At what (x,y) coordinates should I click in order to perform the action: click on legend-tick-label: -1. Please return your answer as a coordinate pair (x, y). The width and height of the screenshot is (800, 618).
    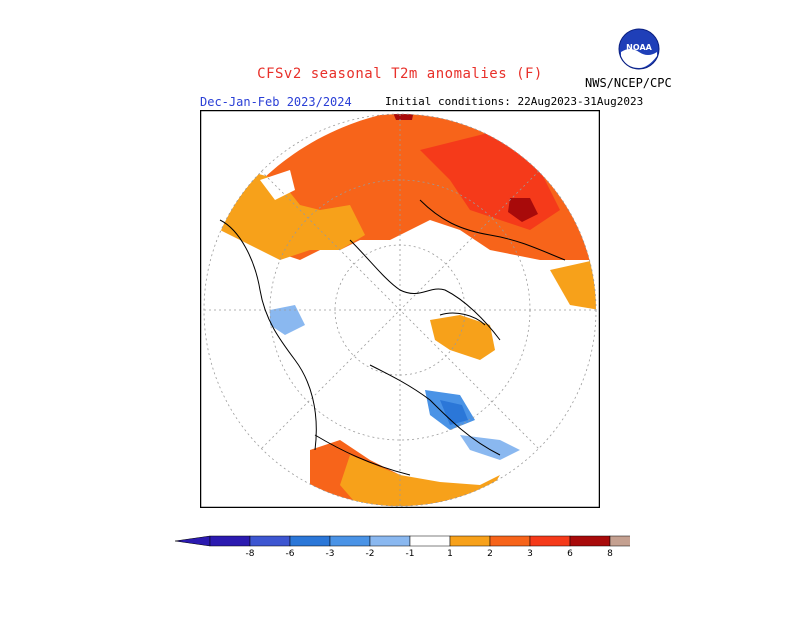
    Looking at the image, I should click on (410, 554).